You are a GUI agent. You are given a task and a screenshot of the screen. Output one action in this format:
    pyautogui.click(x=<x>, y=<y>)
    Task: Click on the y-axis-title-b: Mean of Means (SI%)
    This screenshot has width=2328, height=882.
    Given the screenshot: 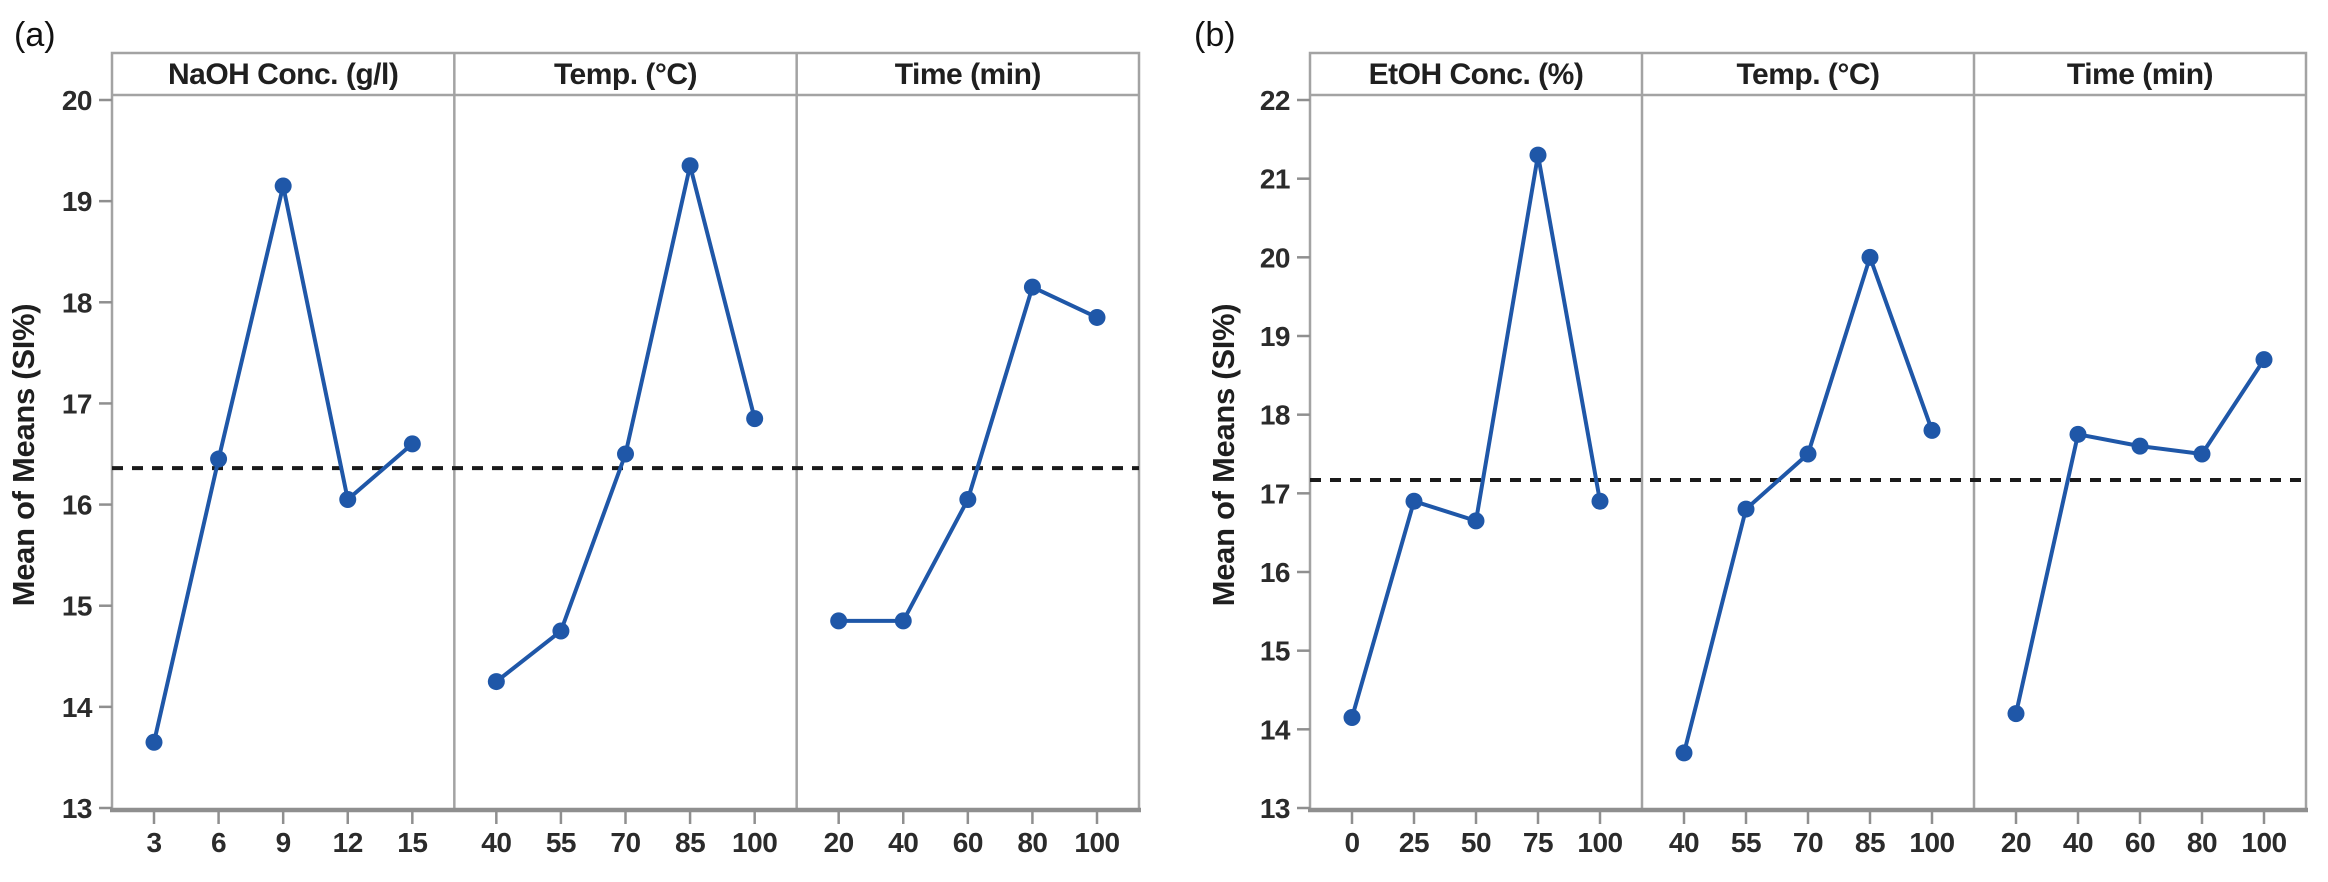 What is the action you would take?
    pyautogui.click(x=1223, y=455)
    